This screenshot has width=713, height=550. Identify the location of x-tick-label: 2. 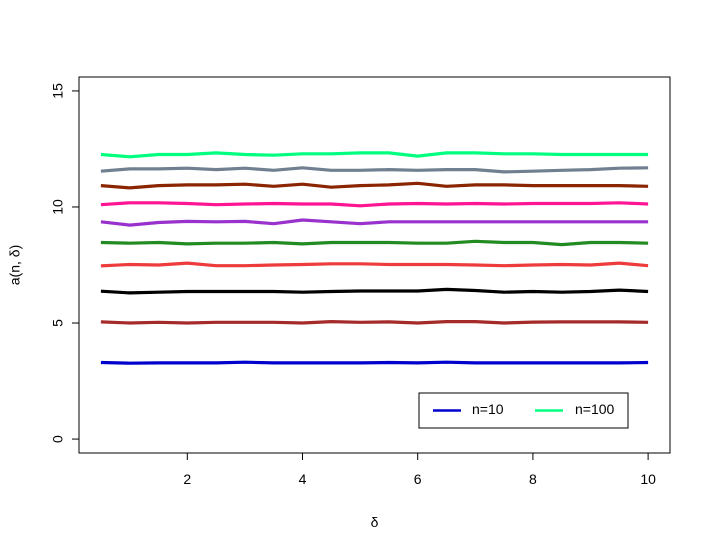
(187, 479).